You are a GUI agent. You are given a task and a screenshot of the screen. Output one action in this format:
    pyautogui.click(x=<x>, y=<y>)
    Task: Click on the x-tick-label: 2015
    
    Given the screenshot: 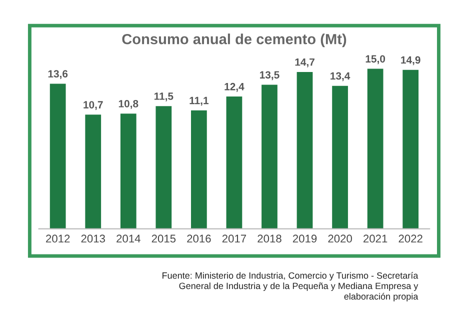 What is the action you would take?
    pyautogui.click(x=164, y=238)
    